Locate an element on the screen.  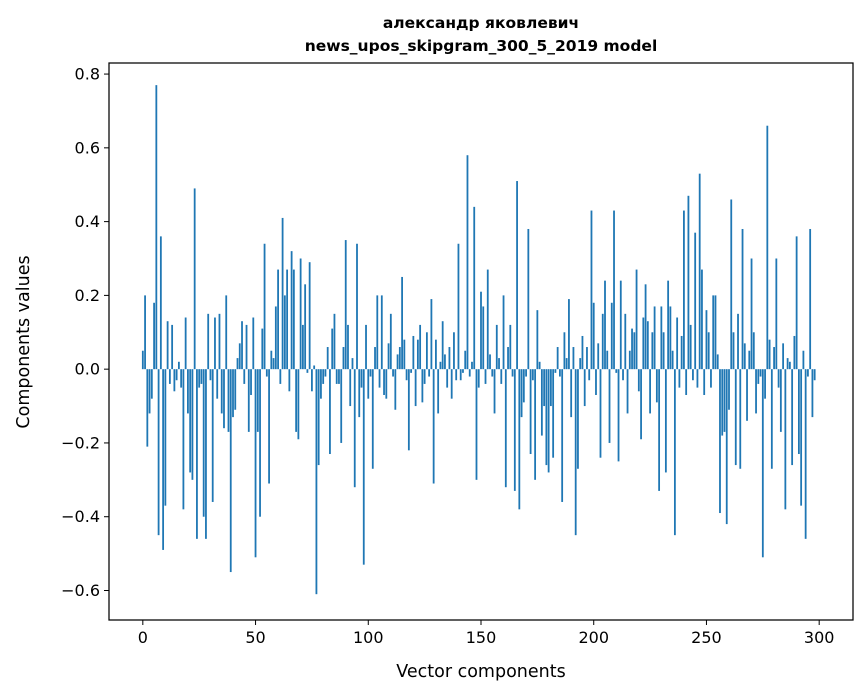
y-tick-label: 0.8 is located at coordinates (87, 74).